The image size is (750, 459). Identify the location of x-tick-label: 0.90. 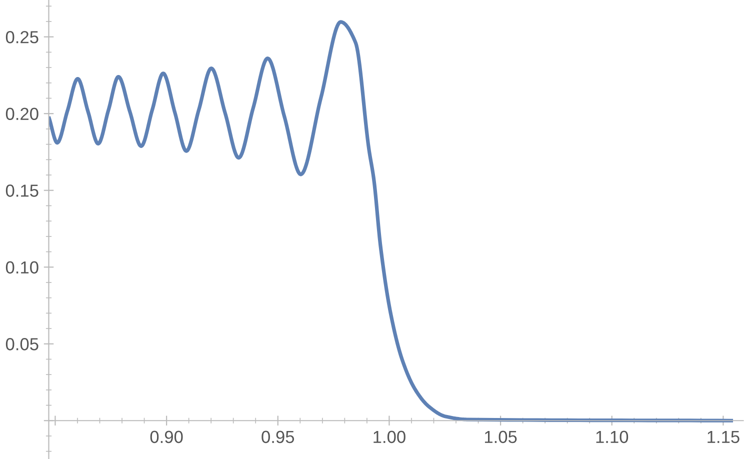
(166, 437).